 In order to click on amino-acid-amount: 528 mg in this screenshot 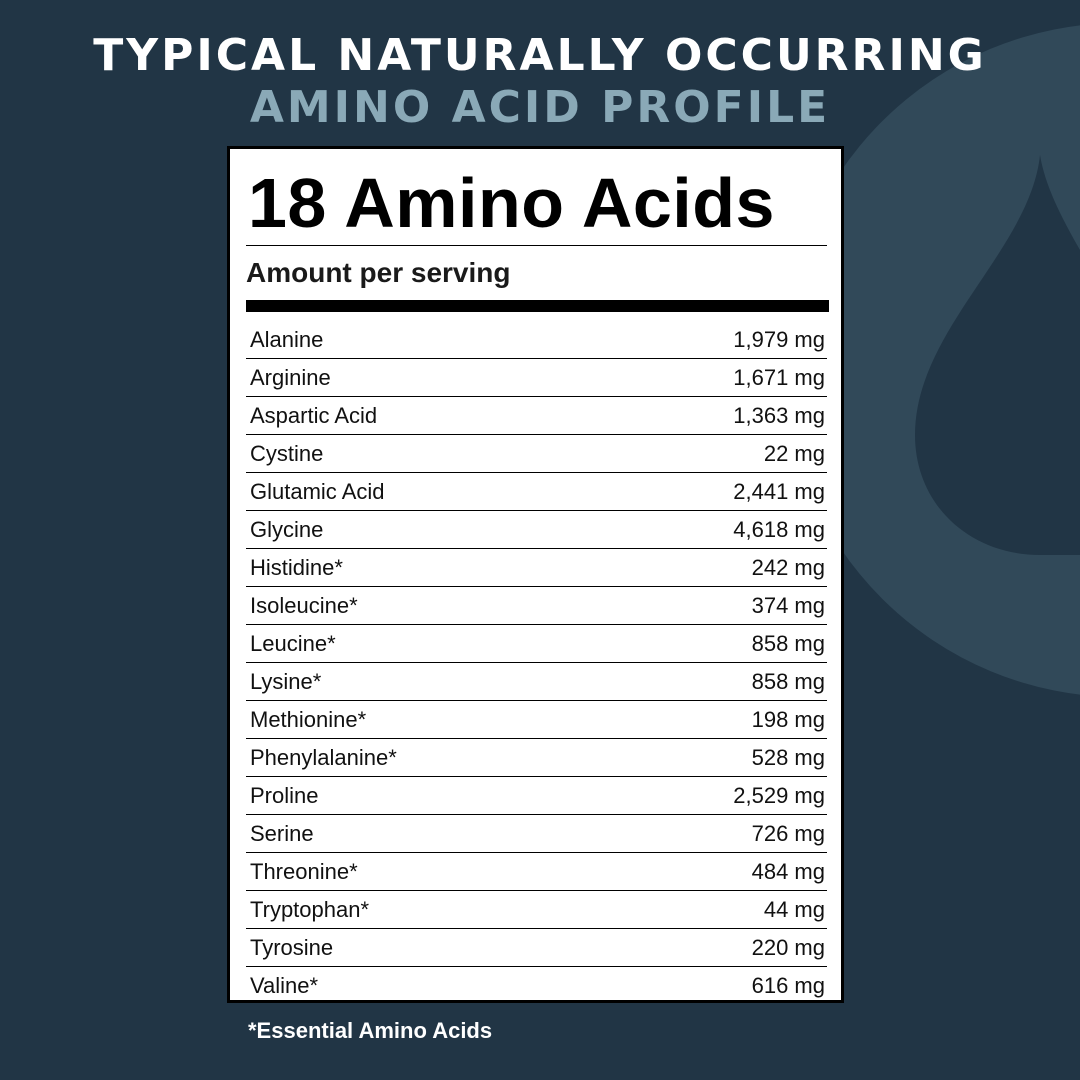, I will do `click(788, 757)`.